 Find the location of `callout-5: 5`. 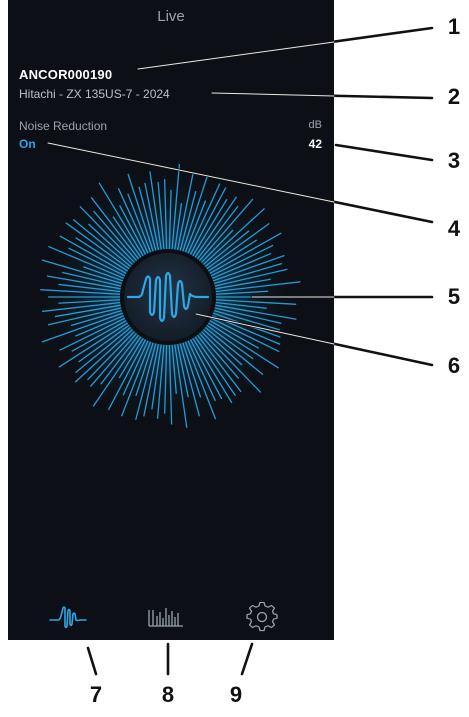

callout-5: 5 is located at coordinates (454, 296).